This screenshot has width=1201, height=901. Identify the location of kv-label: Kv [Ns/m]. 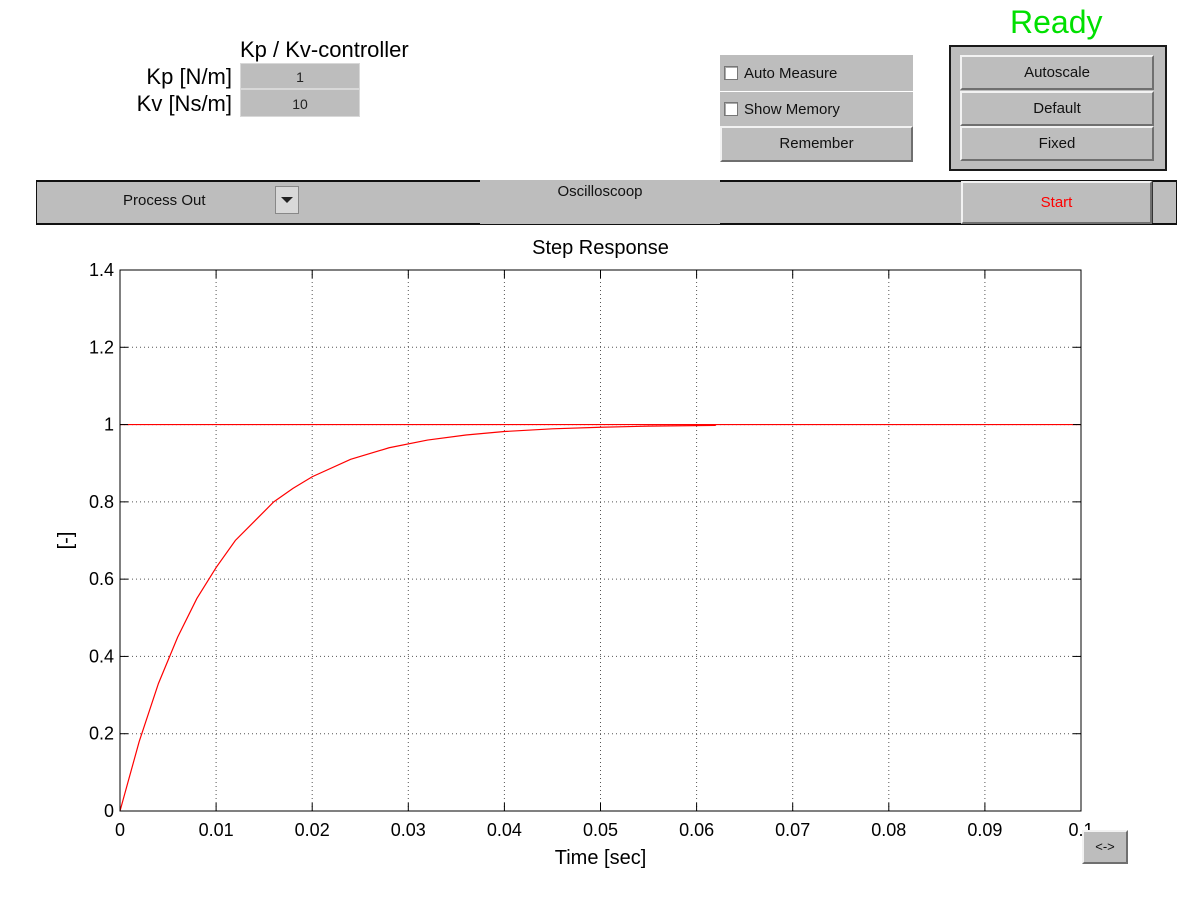
(184, 103).